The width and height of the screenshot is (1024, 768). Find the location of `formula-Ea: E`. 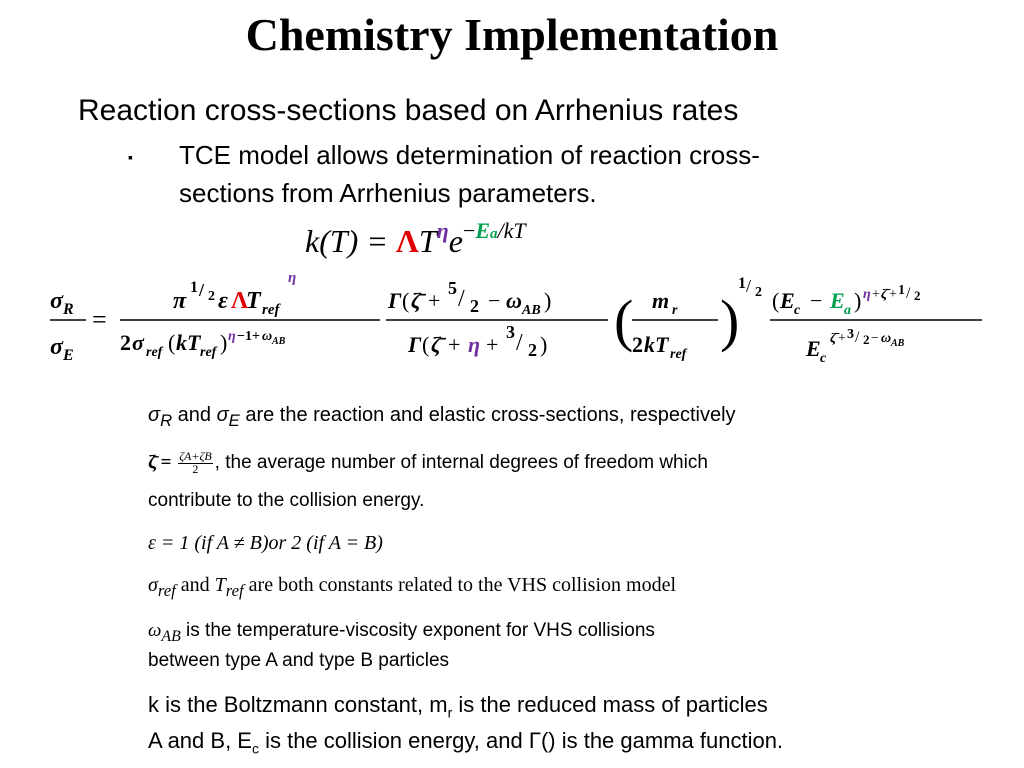

formula-Ea: E is located at coordinates (483, 230).